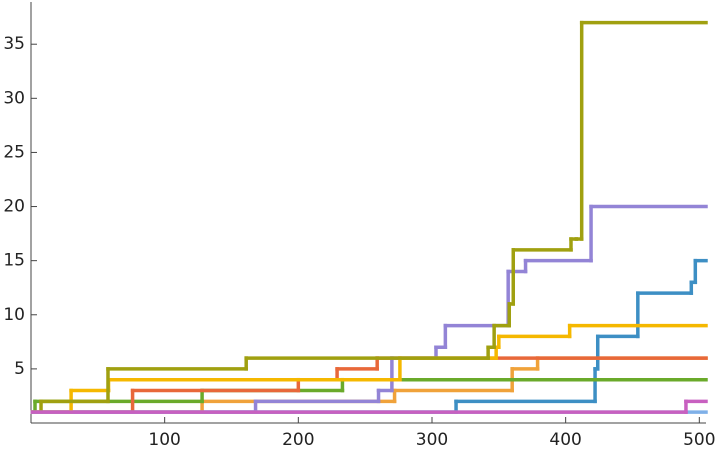 The height and width of the screenshot is (458, 720). Describe the element at coordinates (14, 44) in the screenshot. I see `y-tick-label: 35` at that location.